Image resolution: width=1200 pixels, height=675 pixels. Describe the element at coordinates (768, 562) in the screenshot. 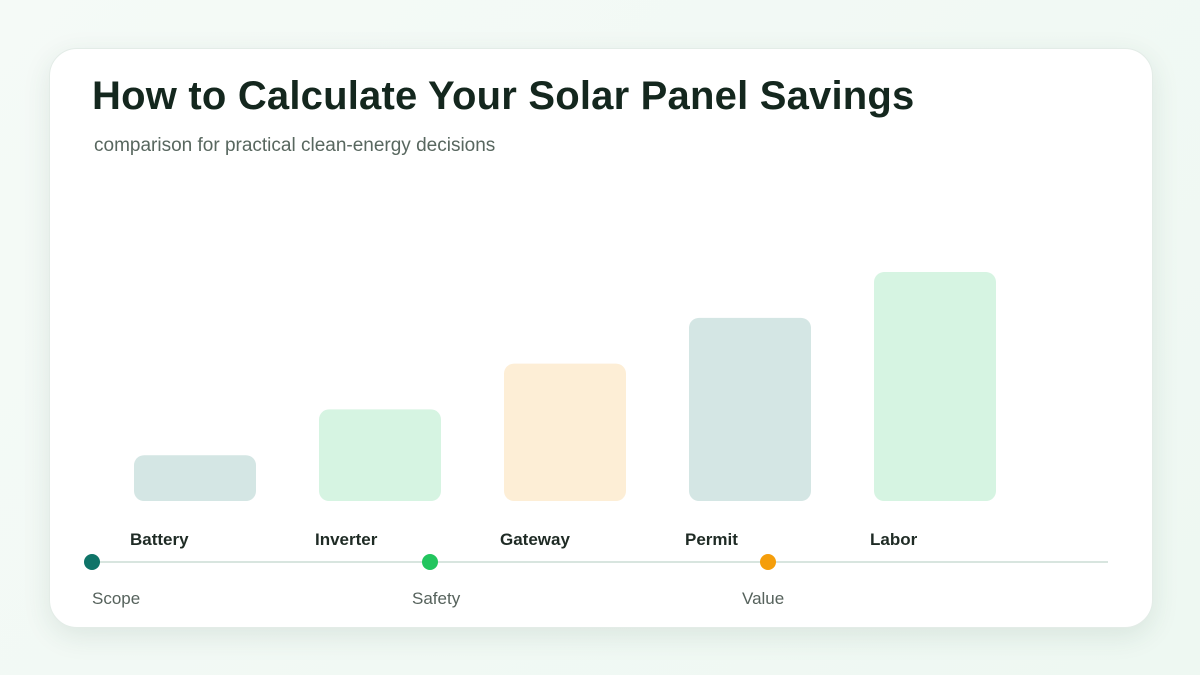

I see `stage-dot-value` at that location.